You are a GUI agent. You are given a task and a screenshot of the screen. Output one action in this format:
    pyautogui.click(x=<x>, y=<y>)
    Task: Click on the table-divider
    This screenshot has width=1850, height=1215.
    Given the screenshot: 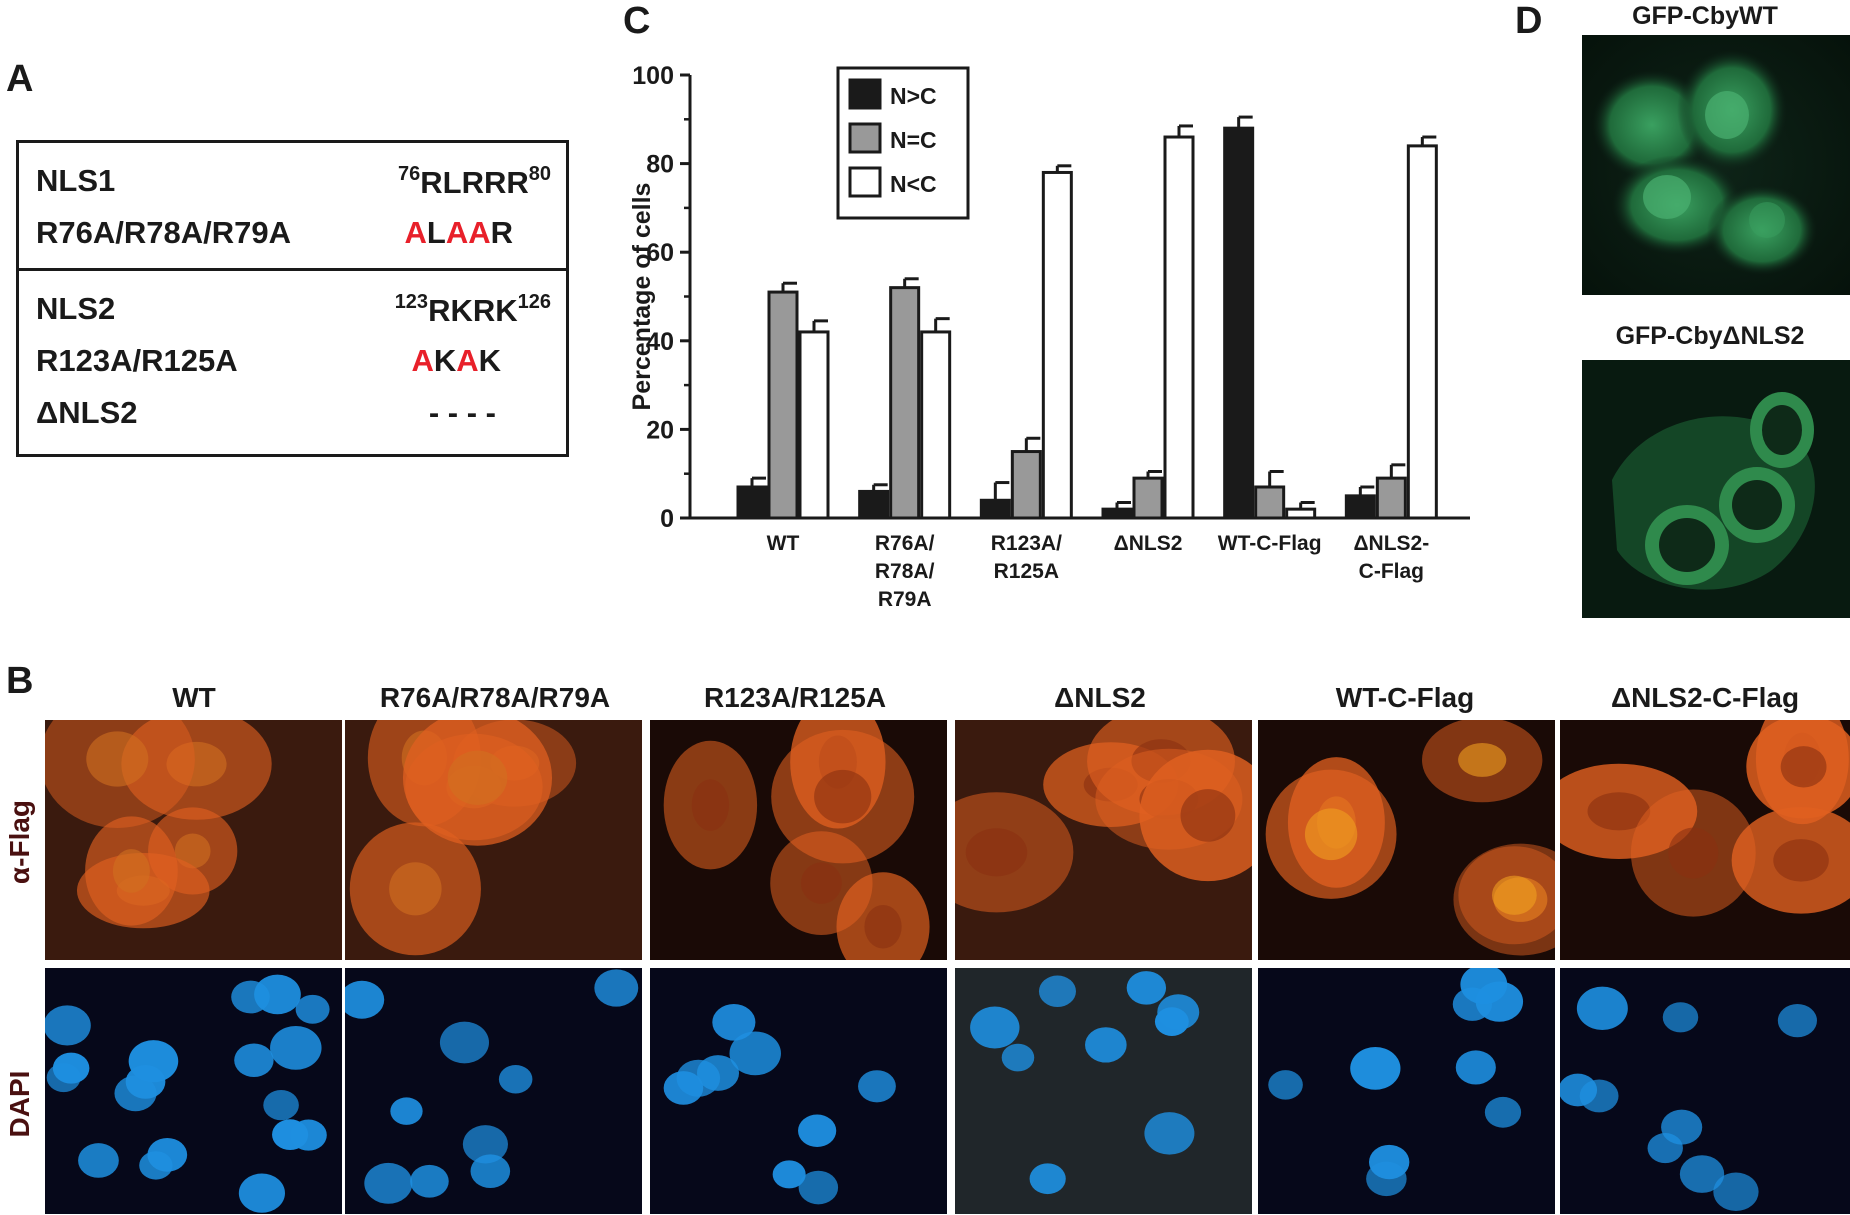 What is the action you would take?
    pyautogui.click(x=292, y=269)
    